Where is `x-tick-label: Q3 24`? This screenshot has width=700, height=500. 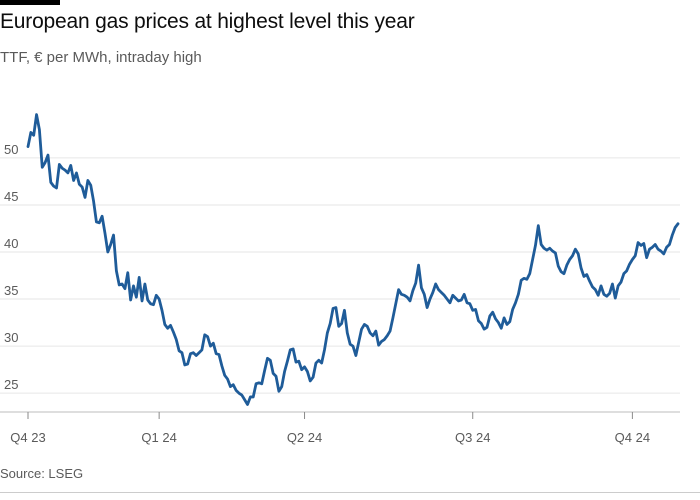 x-tick-label: Q3 24 is located at coordinates (472, 437).